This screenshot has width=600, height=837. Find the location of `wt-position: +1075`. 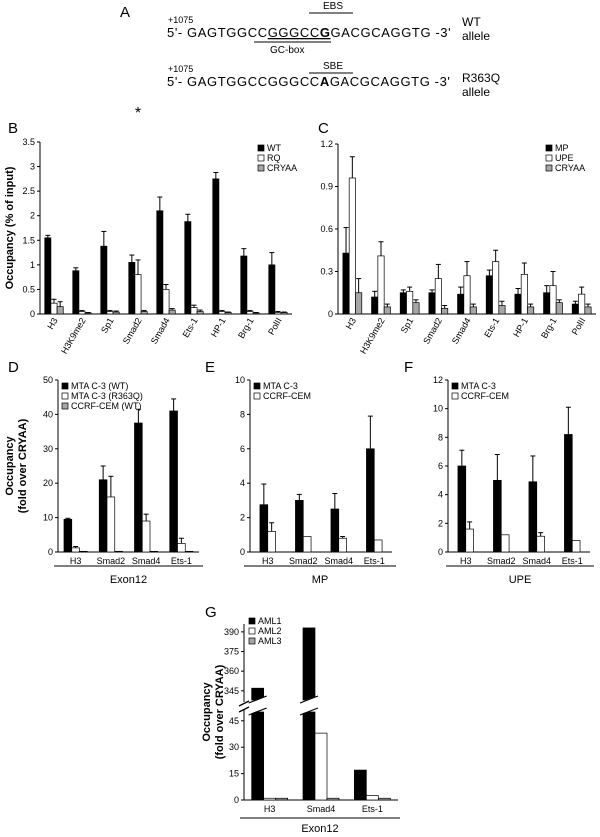

wt-position: +1075 is located at coordinates (180, 20).